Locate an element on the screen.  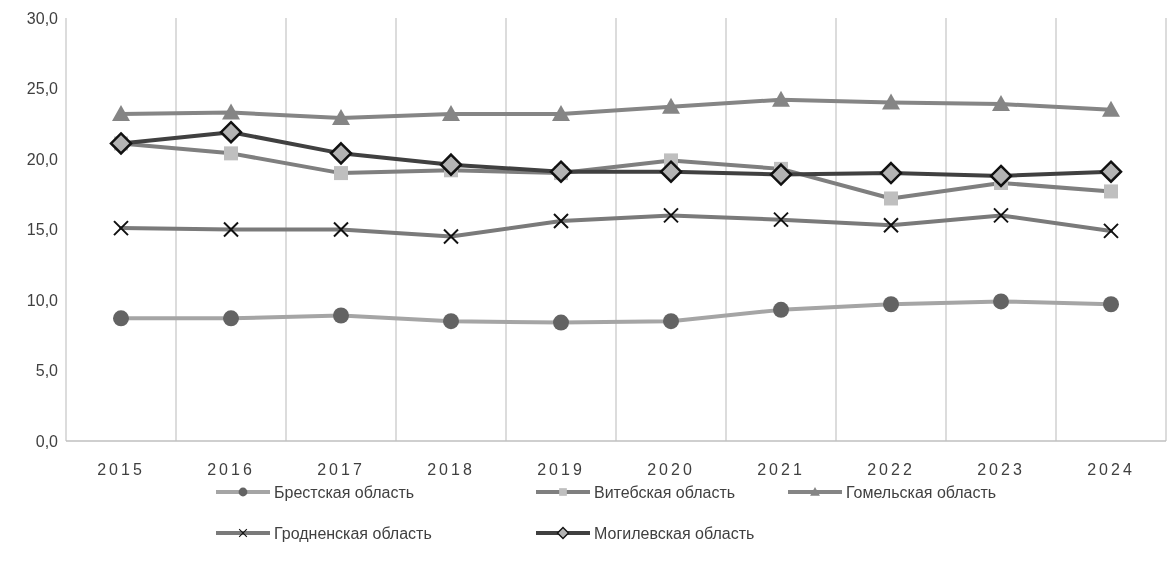
y-tick-label: 20,0 is located at coordinates (42, 159).